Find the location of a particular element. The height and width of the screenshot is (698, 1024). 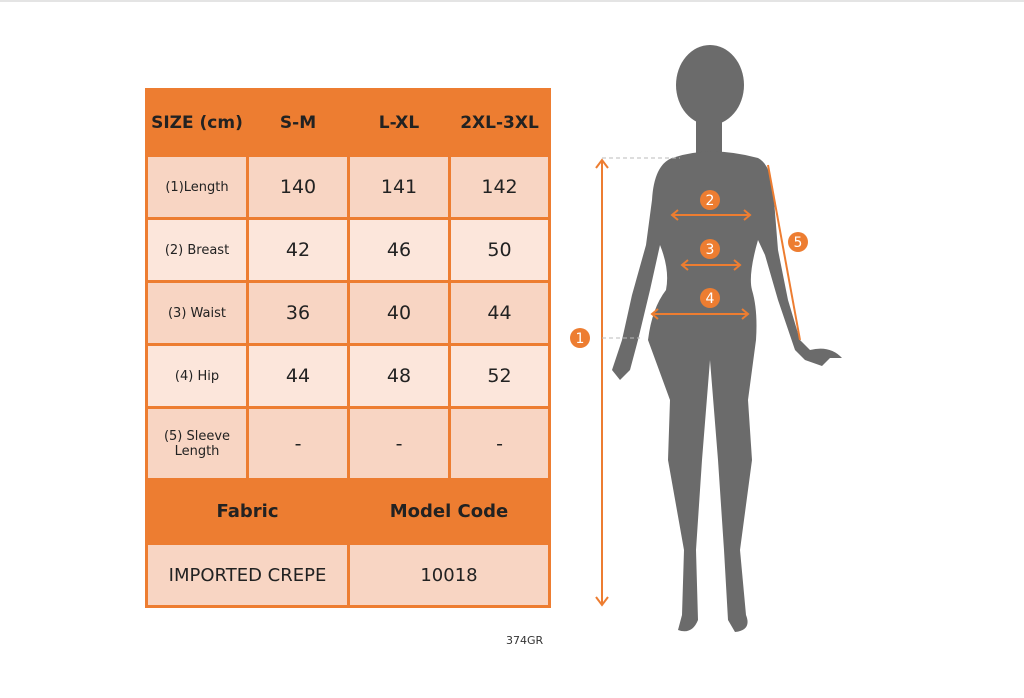

marker-5: 5 is located at coordinates (798, 242).